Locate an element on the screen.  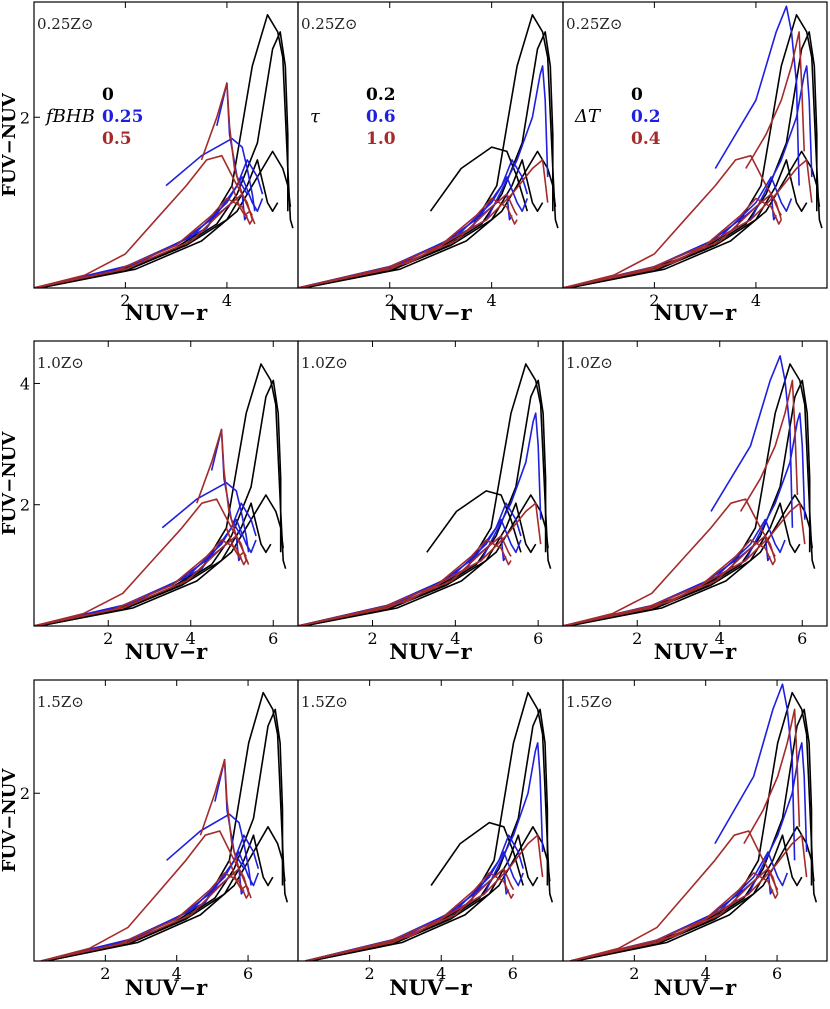
panel-2-1: 2 4 6 1.5Z⊙ NUV−r is located at coordinates (430, 839).